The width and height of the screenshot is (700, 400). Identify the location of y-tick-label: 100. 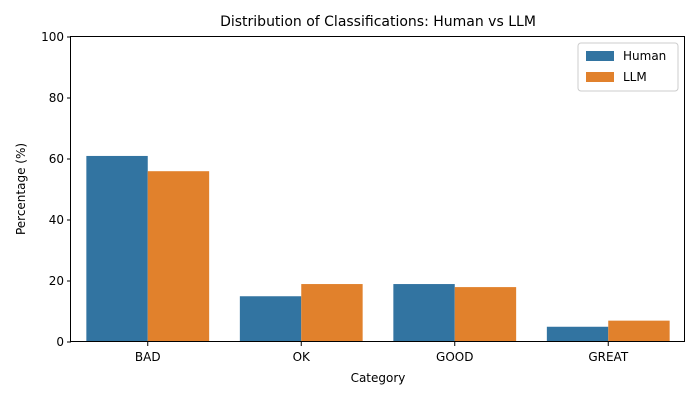
(52, 37).